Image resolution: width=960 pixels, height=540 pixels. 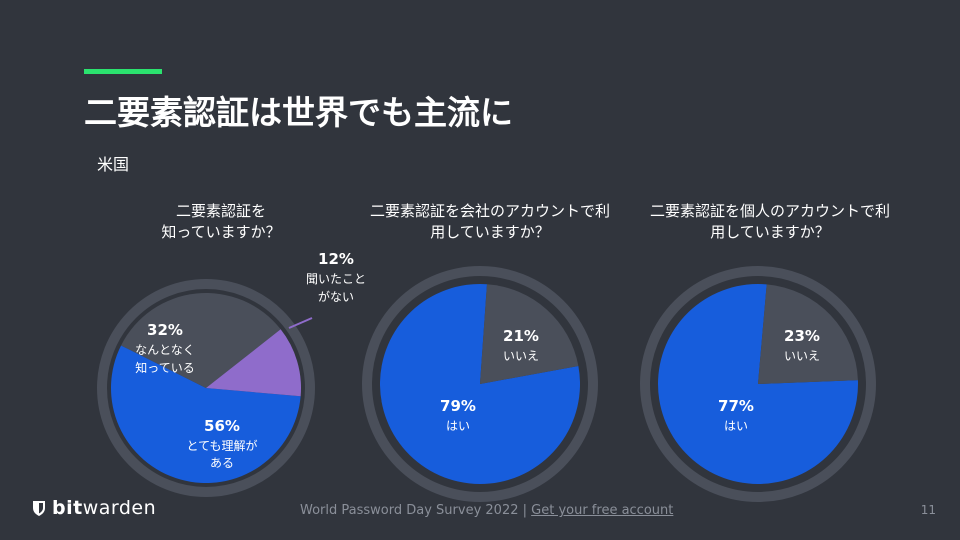 I want to click on brand-wordmark: bitwarden, so click(x=104, y=508).